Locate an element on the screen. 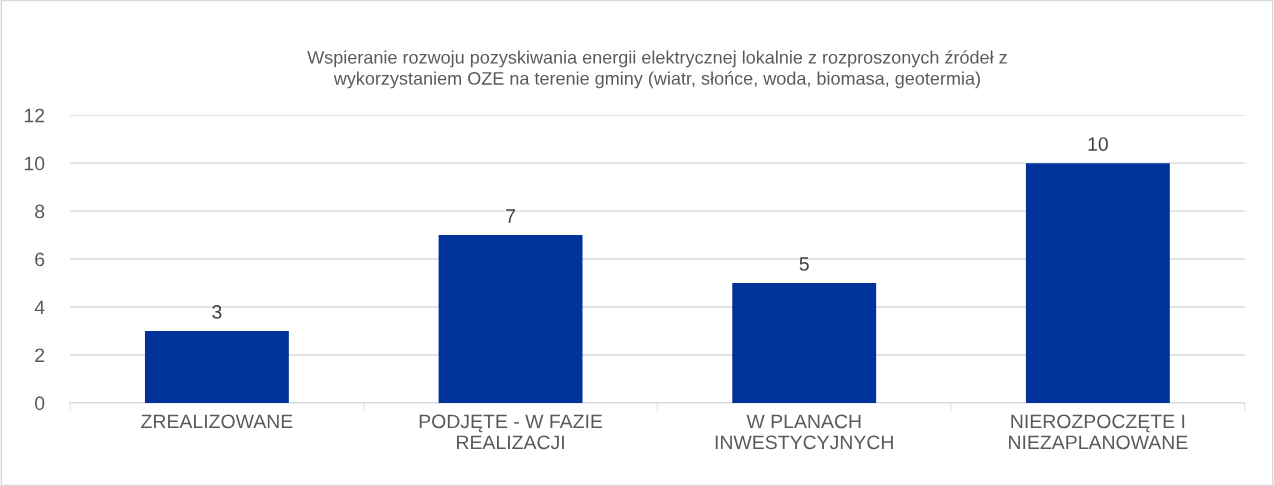 Image resolution: width=1274 pixels, height=486 pixels. x-tick-label: NIEROZPOCZĘTE I NIEZAPLANOWANE is located at coordinates (1098, 432).